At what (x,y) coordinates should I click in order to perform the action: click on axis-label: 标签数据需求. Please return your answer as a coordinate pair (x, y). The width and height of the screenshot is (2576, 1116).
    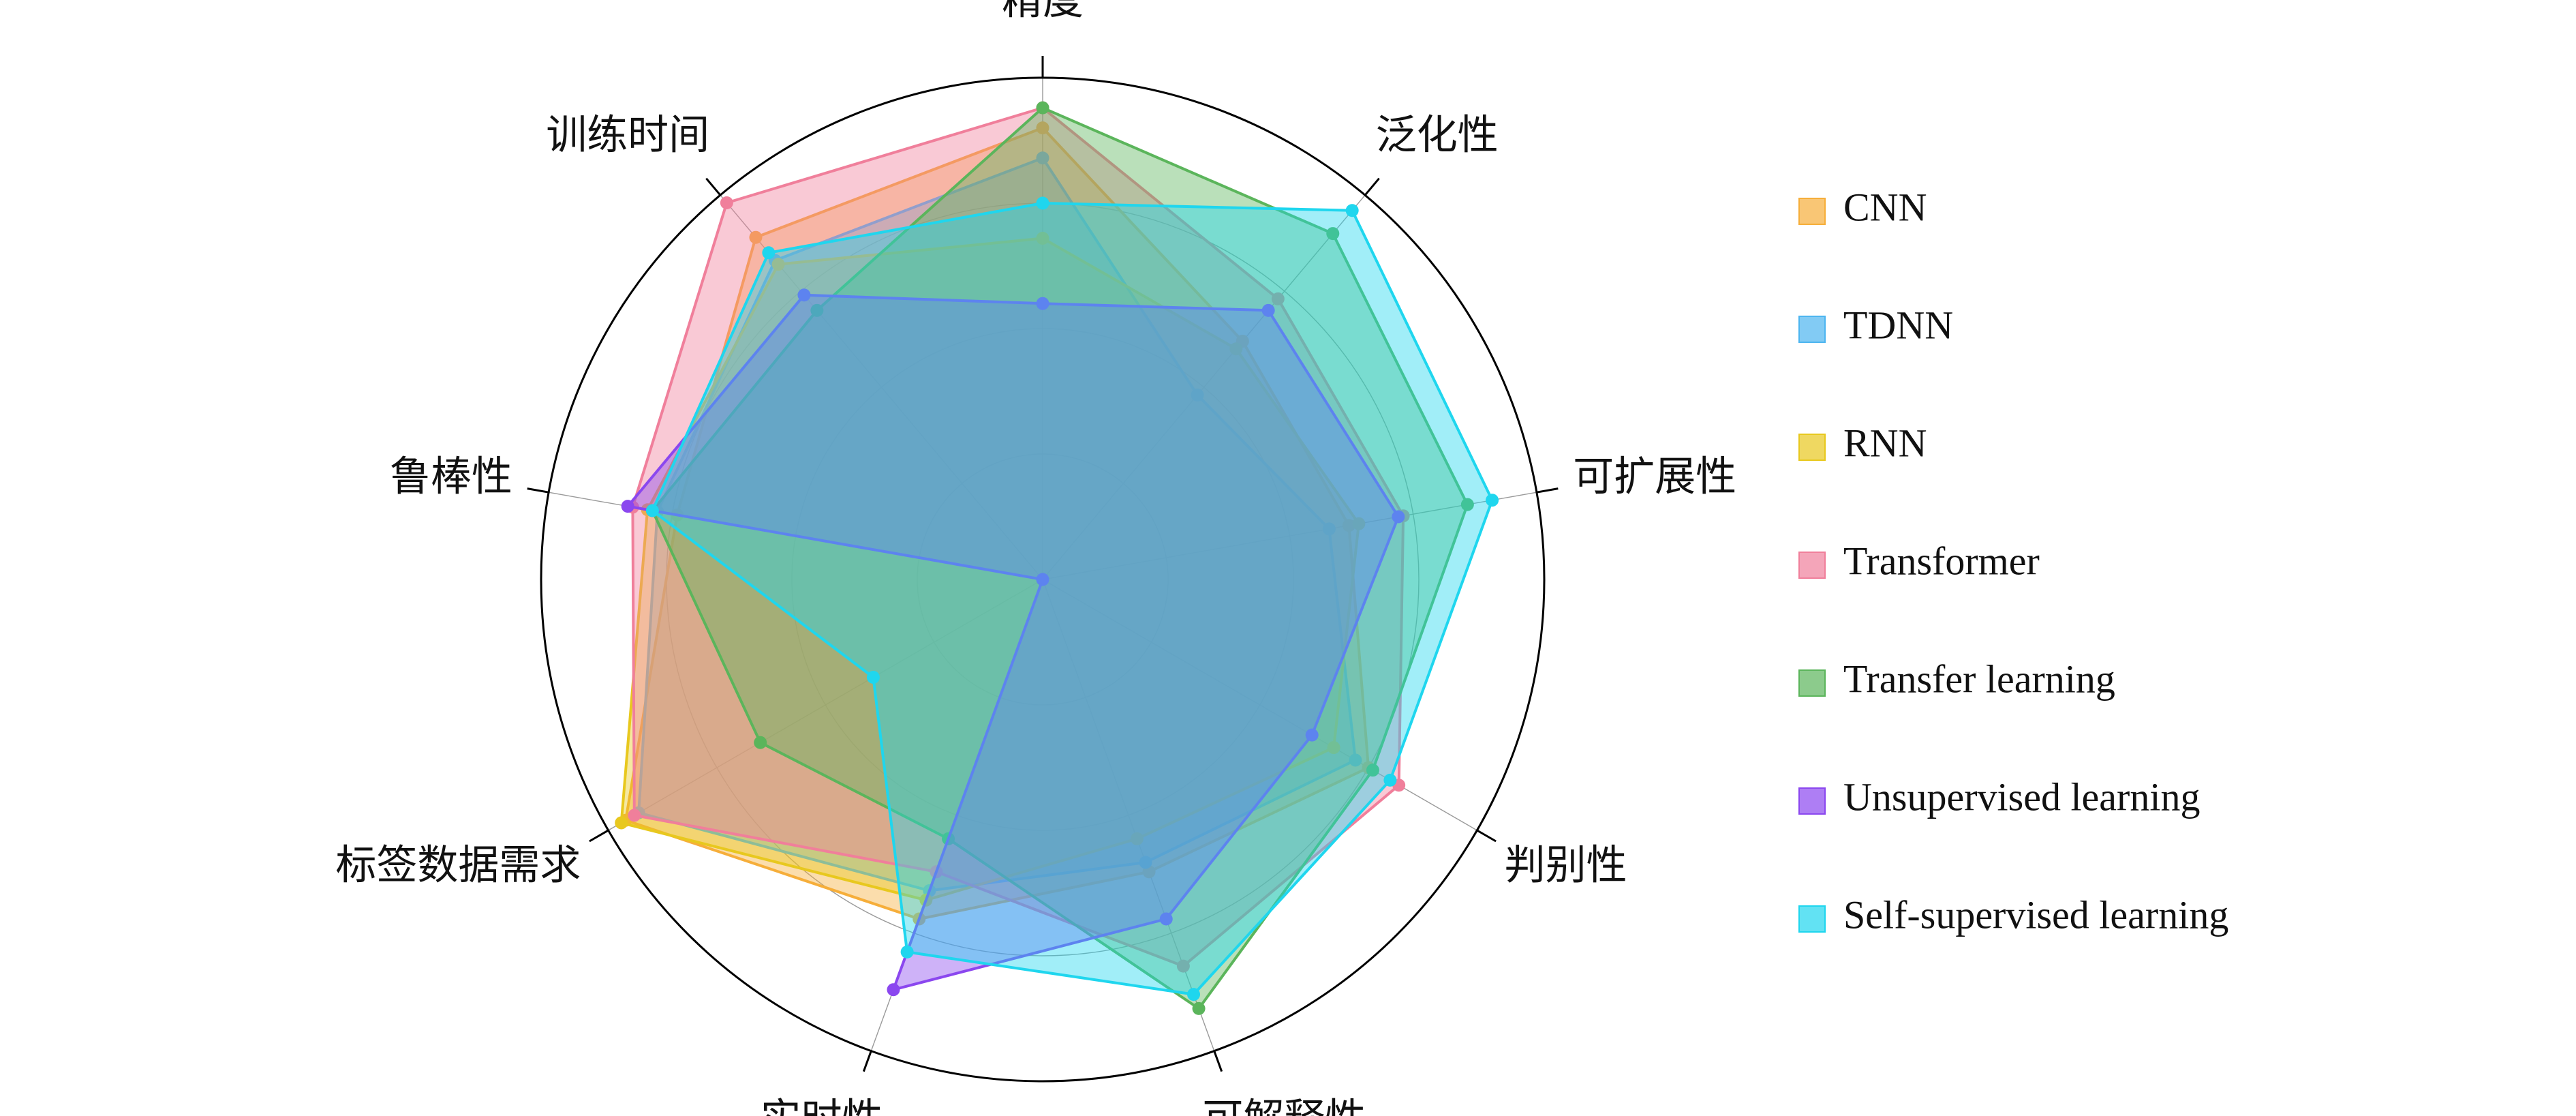
    Looking at the image, I should click on (458, 866).